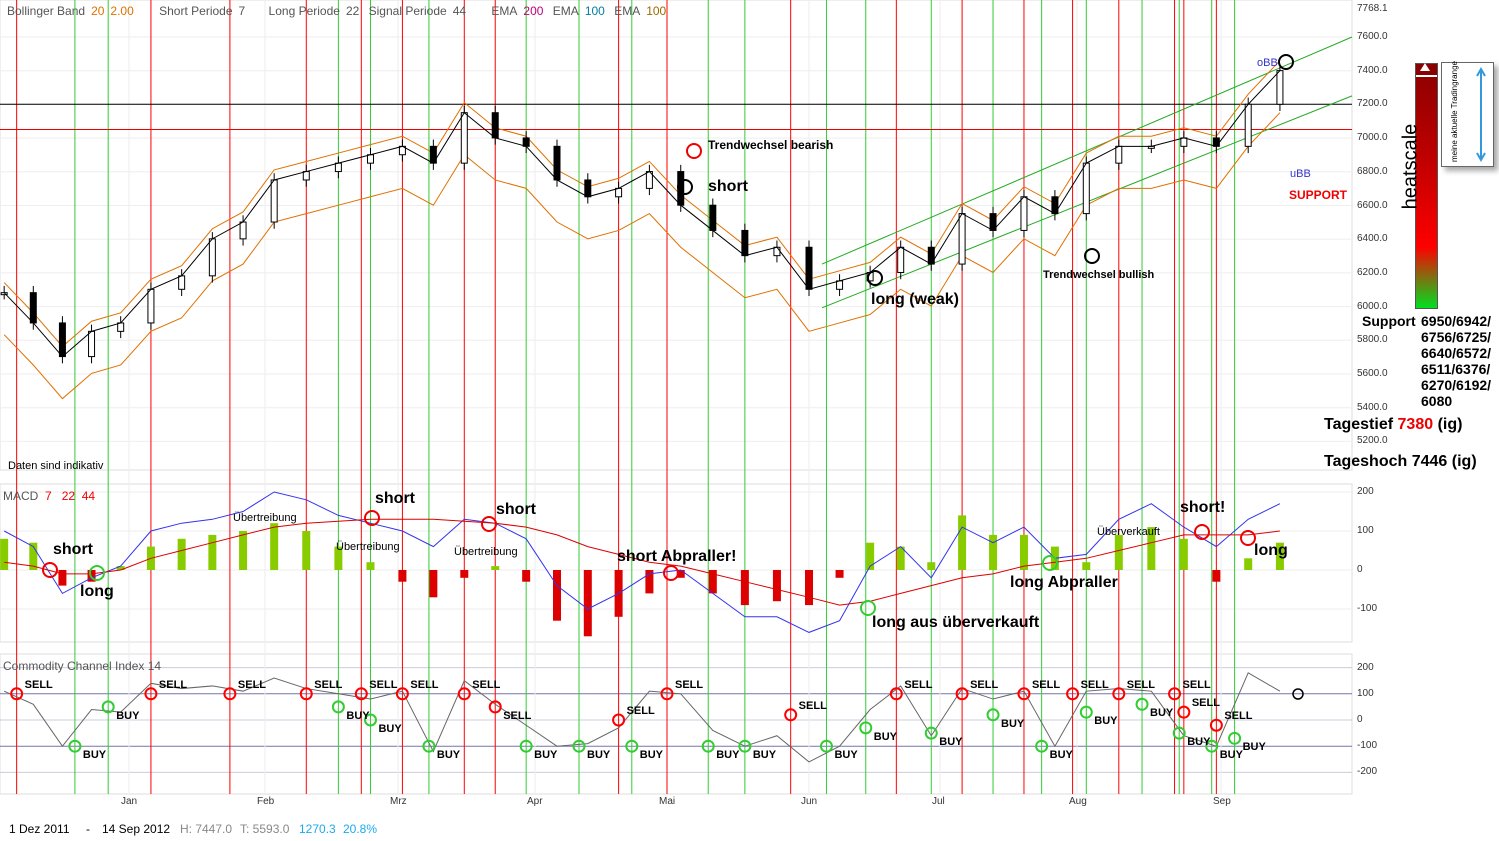 This screenshot has width=1499, height=841. I want to click on footer-from: 1 Dez 2011, so click(39, 829).